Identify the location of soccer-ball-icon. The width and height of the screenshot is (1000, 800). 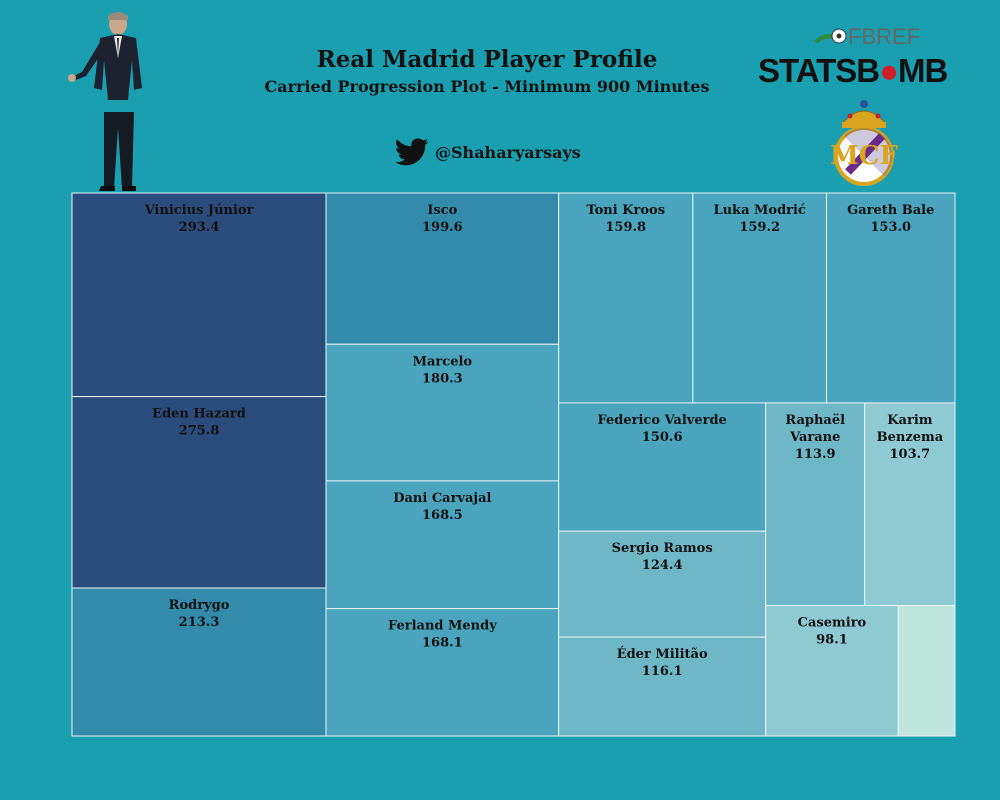
(830, 36).